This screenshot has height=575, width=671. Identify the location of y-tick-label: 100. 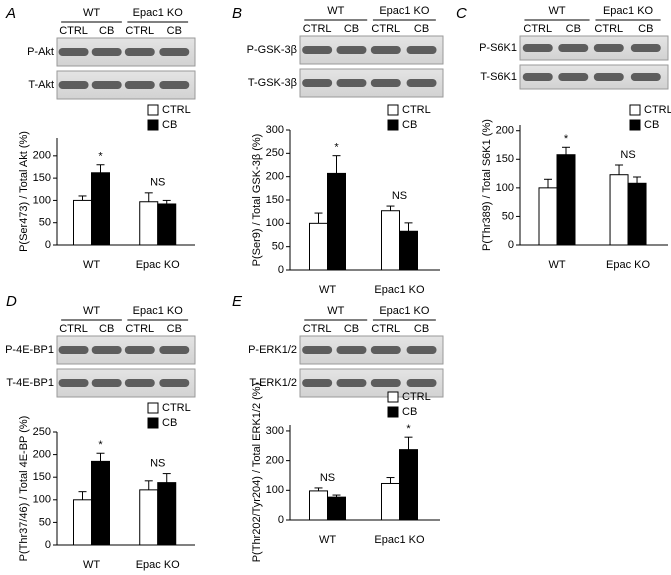
(42, 500).